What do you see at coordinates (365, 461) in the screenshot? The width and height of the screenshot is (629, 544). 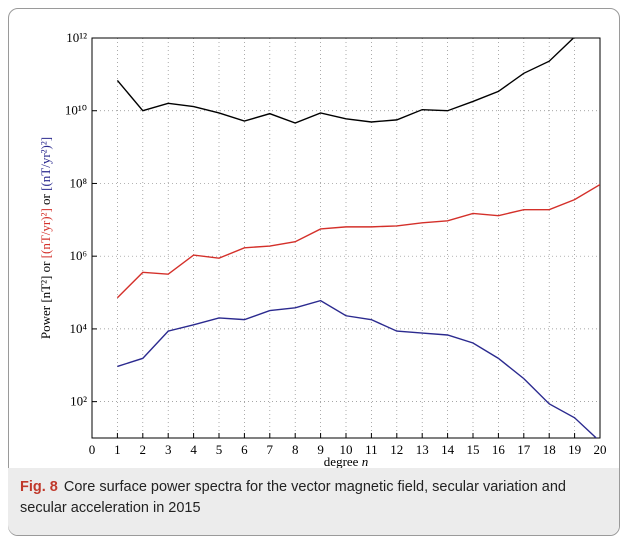 I see `x-label-part: n` at bounding box center [365, 461].